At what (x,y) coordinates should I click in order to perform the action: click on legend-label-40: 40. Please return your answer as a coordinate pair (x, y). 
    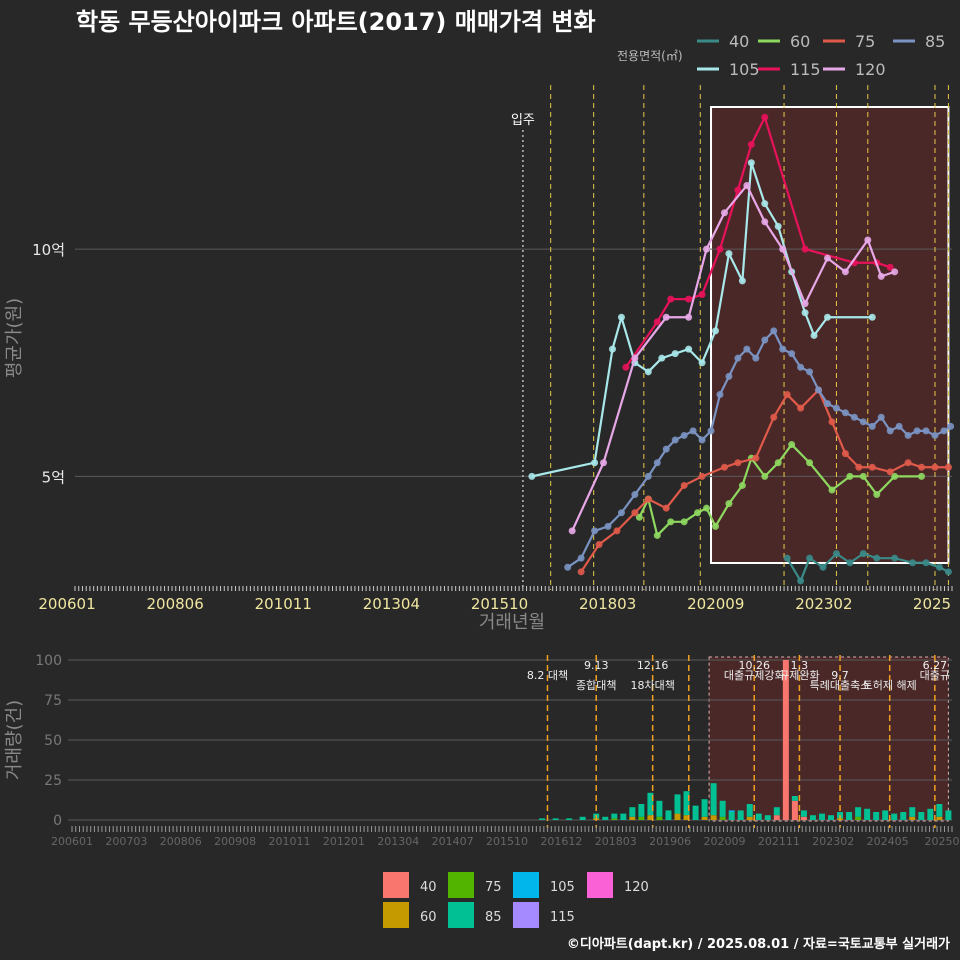
    Looking at the image, I should click on (428, 887).